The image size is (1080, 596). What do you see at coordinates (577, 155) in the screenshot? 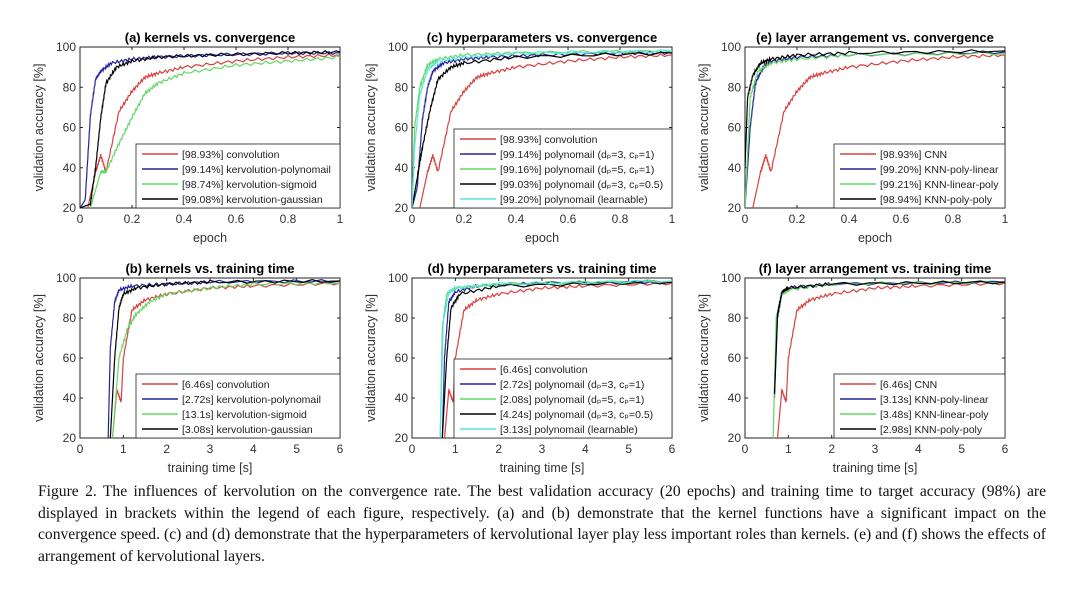
I see `legend-label: [99.14%] polynomail (dₚ=3, cₚ=1)` at bounding box center [577, 155].